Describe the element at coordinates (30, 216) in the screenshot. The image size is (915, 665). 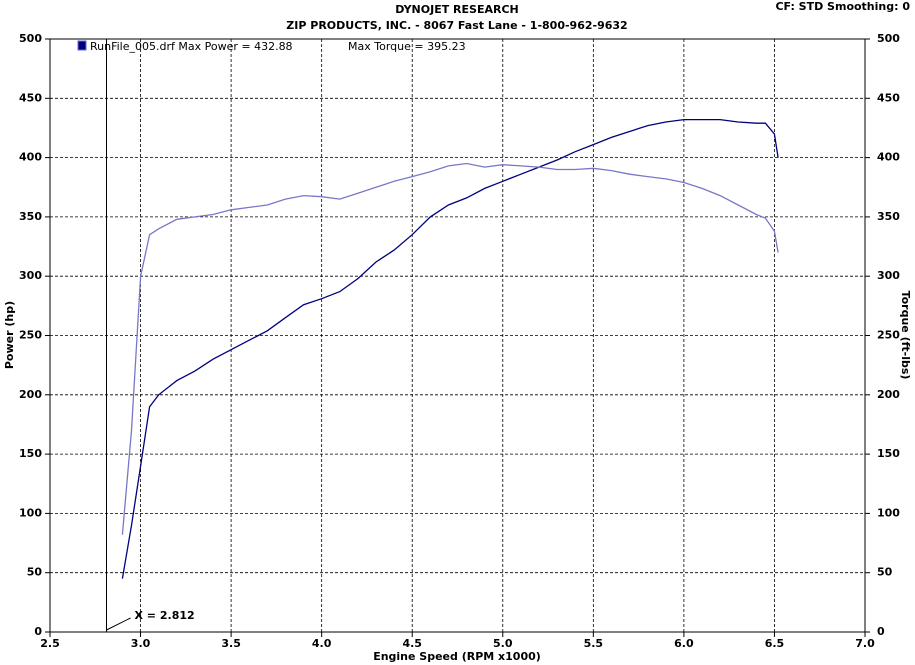
I see `y-tick-label: 350` at that location.